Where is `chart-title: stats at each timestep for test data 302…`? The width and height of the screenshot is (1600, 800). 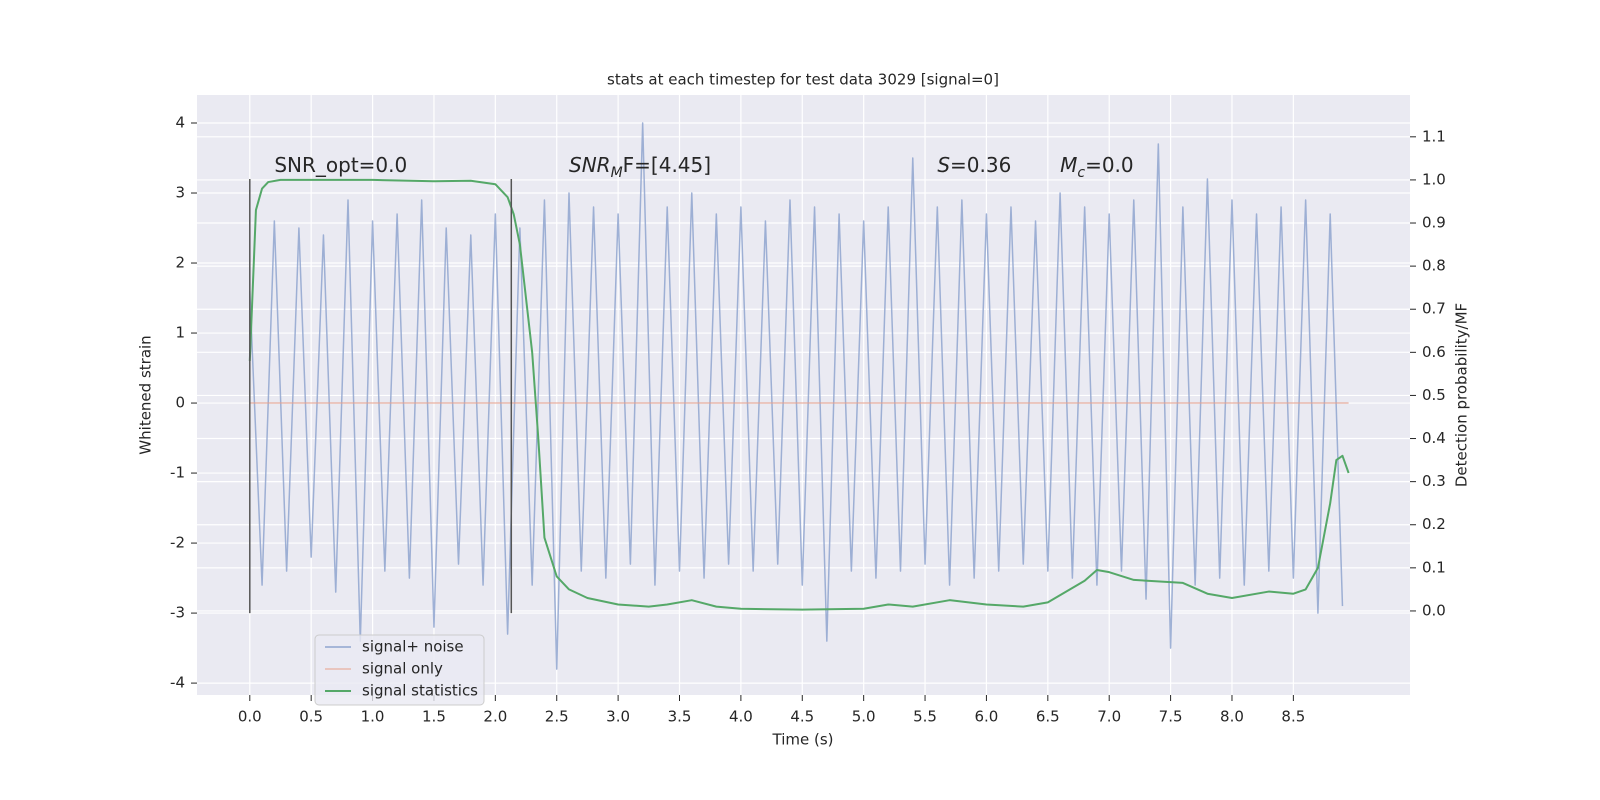 chart-title: stats at each timestep for test data 302… is located at coordinates (803, 80).